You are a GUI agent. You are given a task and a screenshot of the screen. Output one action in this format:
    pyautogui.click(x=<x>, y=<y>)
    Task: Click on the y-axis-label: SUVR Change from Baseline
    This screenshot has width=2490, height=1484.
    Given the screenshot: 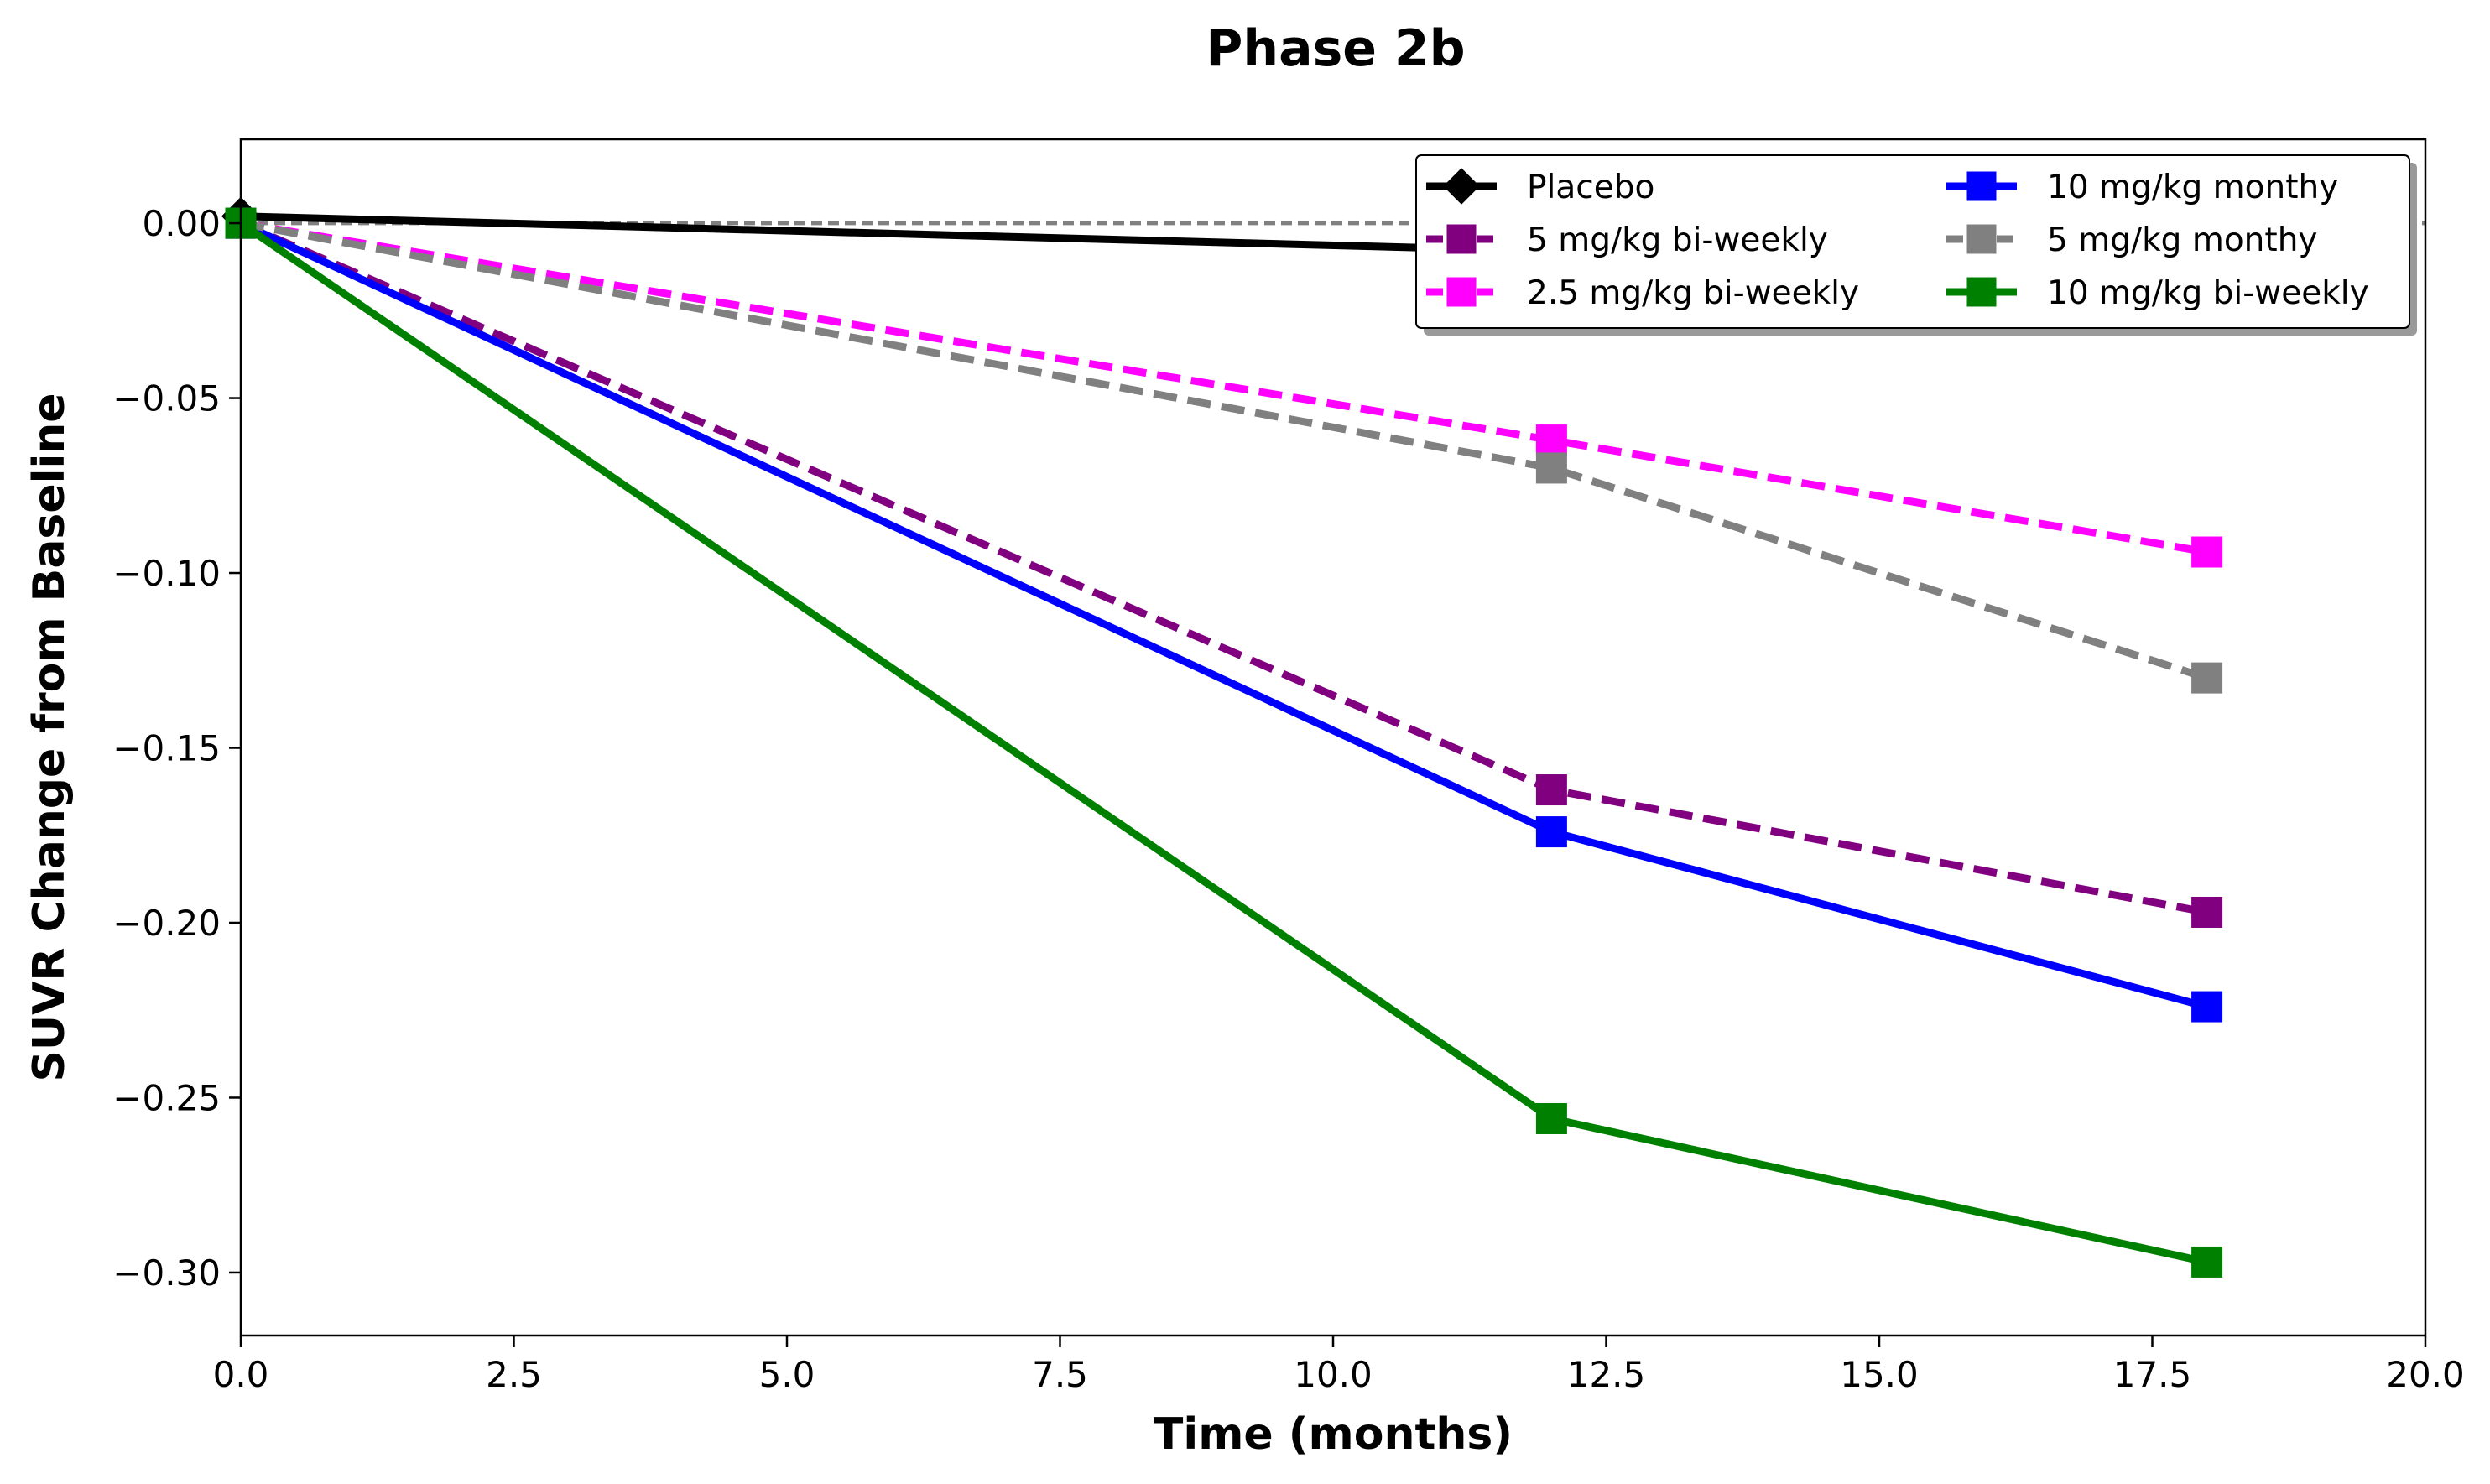 What is the action you would take?
    pyautogui.click(x=49, y=737)
    